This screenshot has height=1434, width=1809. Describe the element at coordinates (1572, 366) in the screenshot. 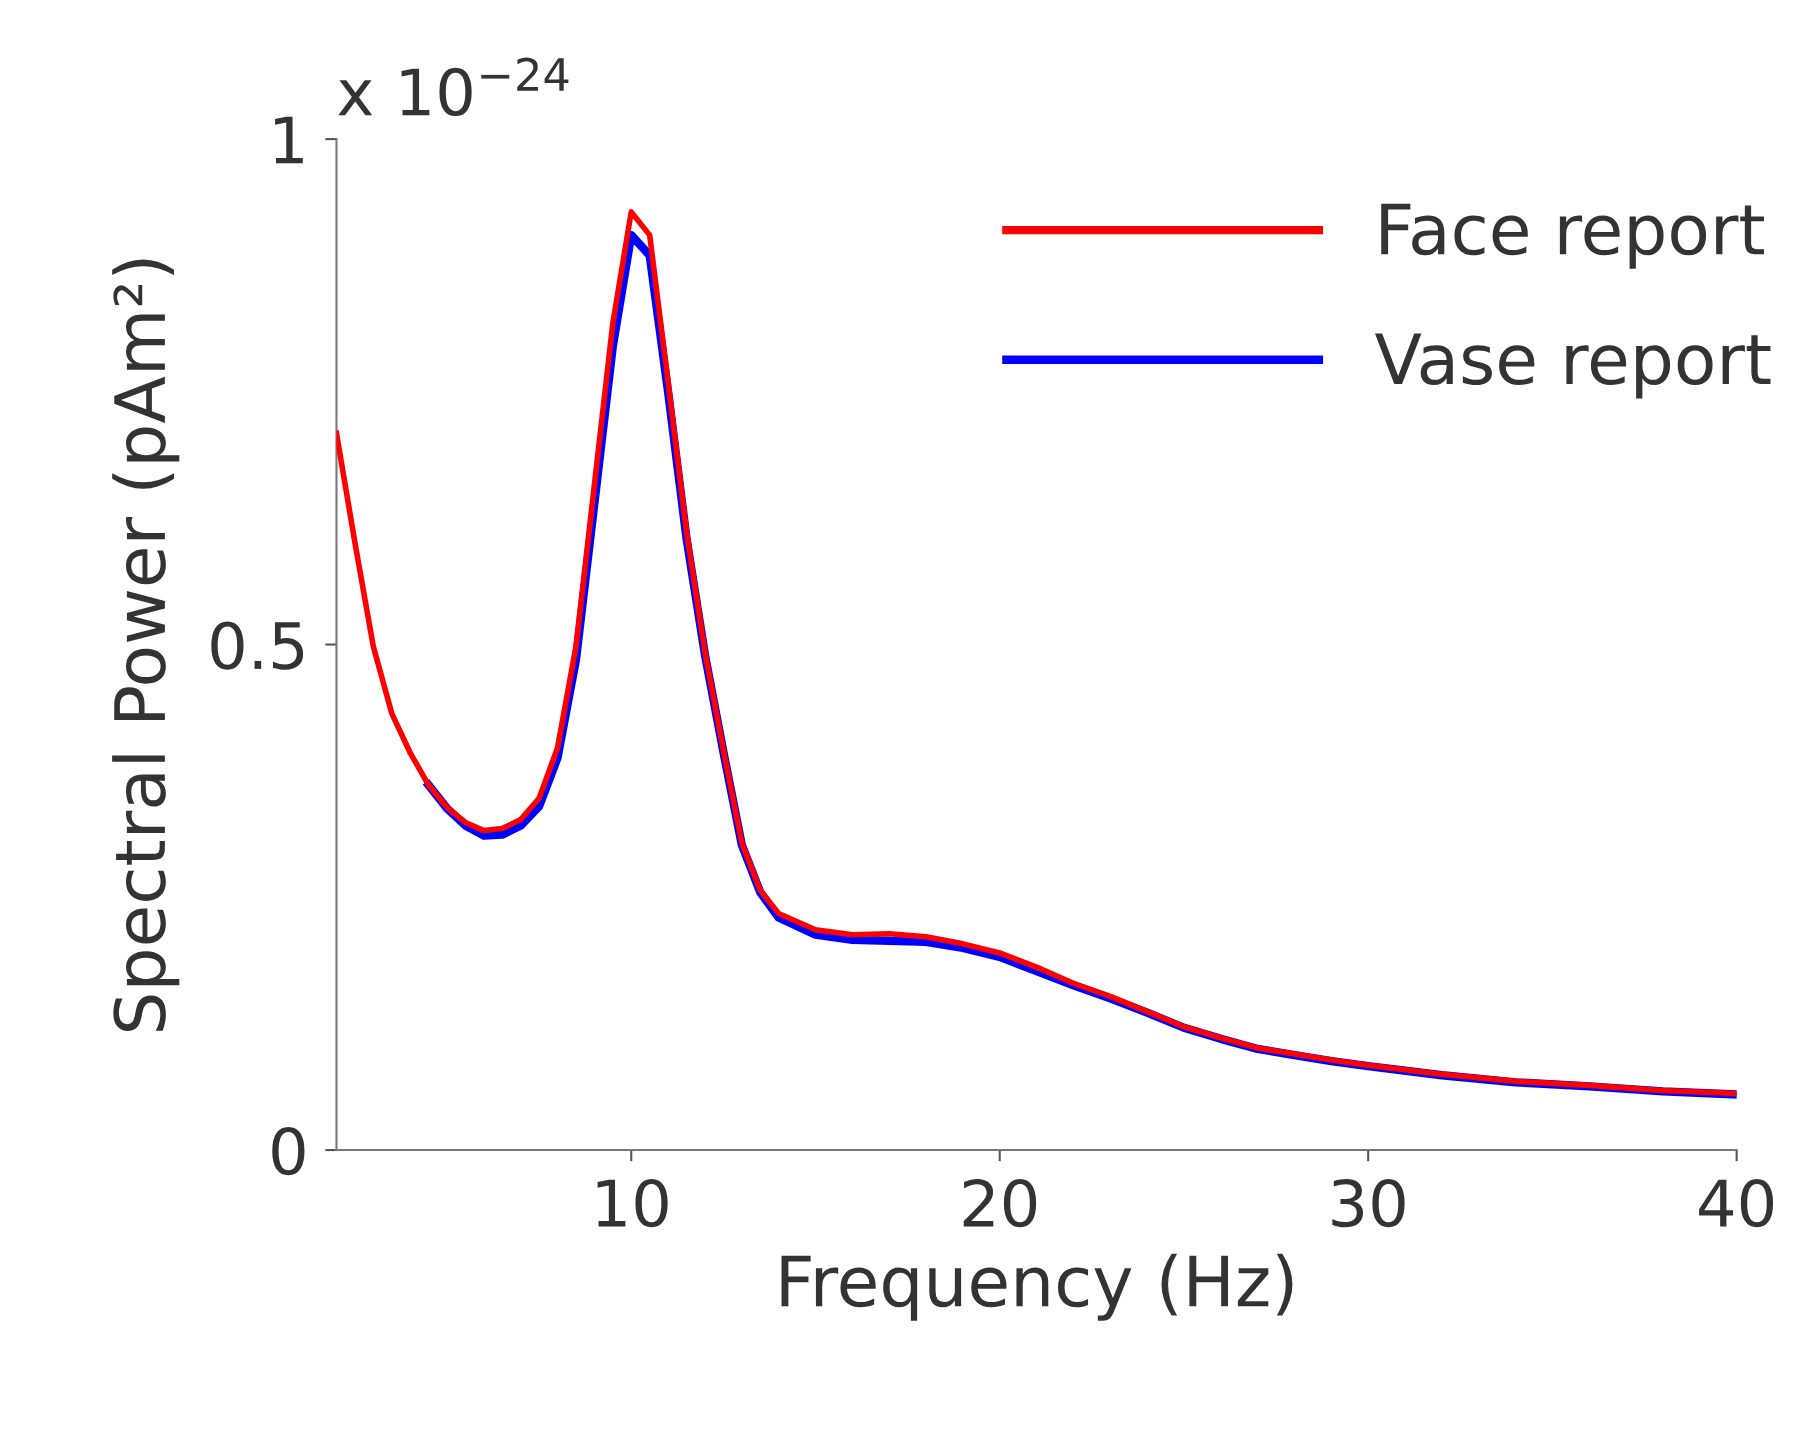

I see `legend-label: Vase report` at that location.